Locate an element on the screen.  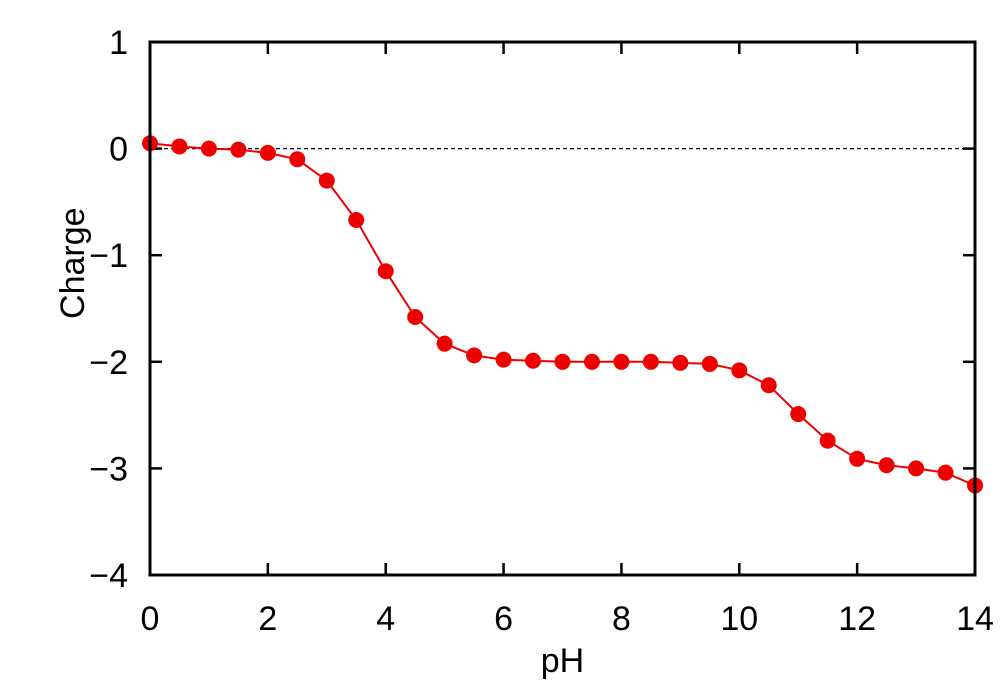
y-tick-labels: 1 0 −1 −2 −3 −4 is located at coordinates (108, 309).